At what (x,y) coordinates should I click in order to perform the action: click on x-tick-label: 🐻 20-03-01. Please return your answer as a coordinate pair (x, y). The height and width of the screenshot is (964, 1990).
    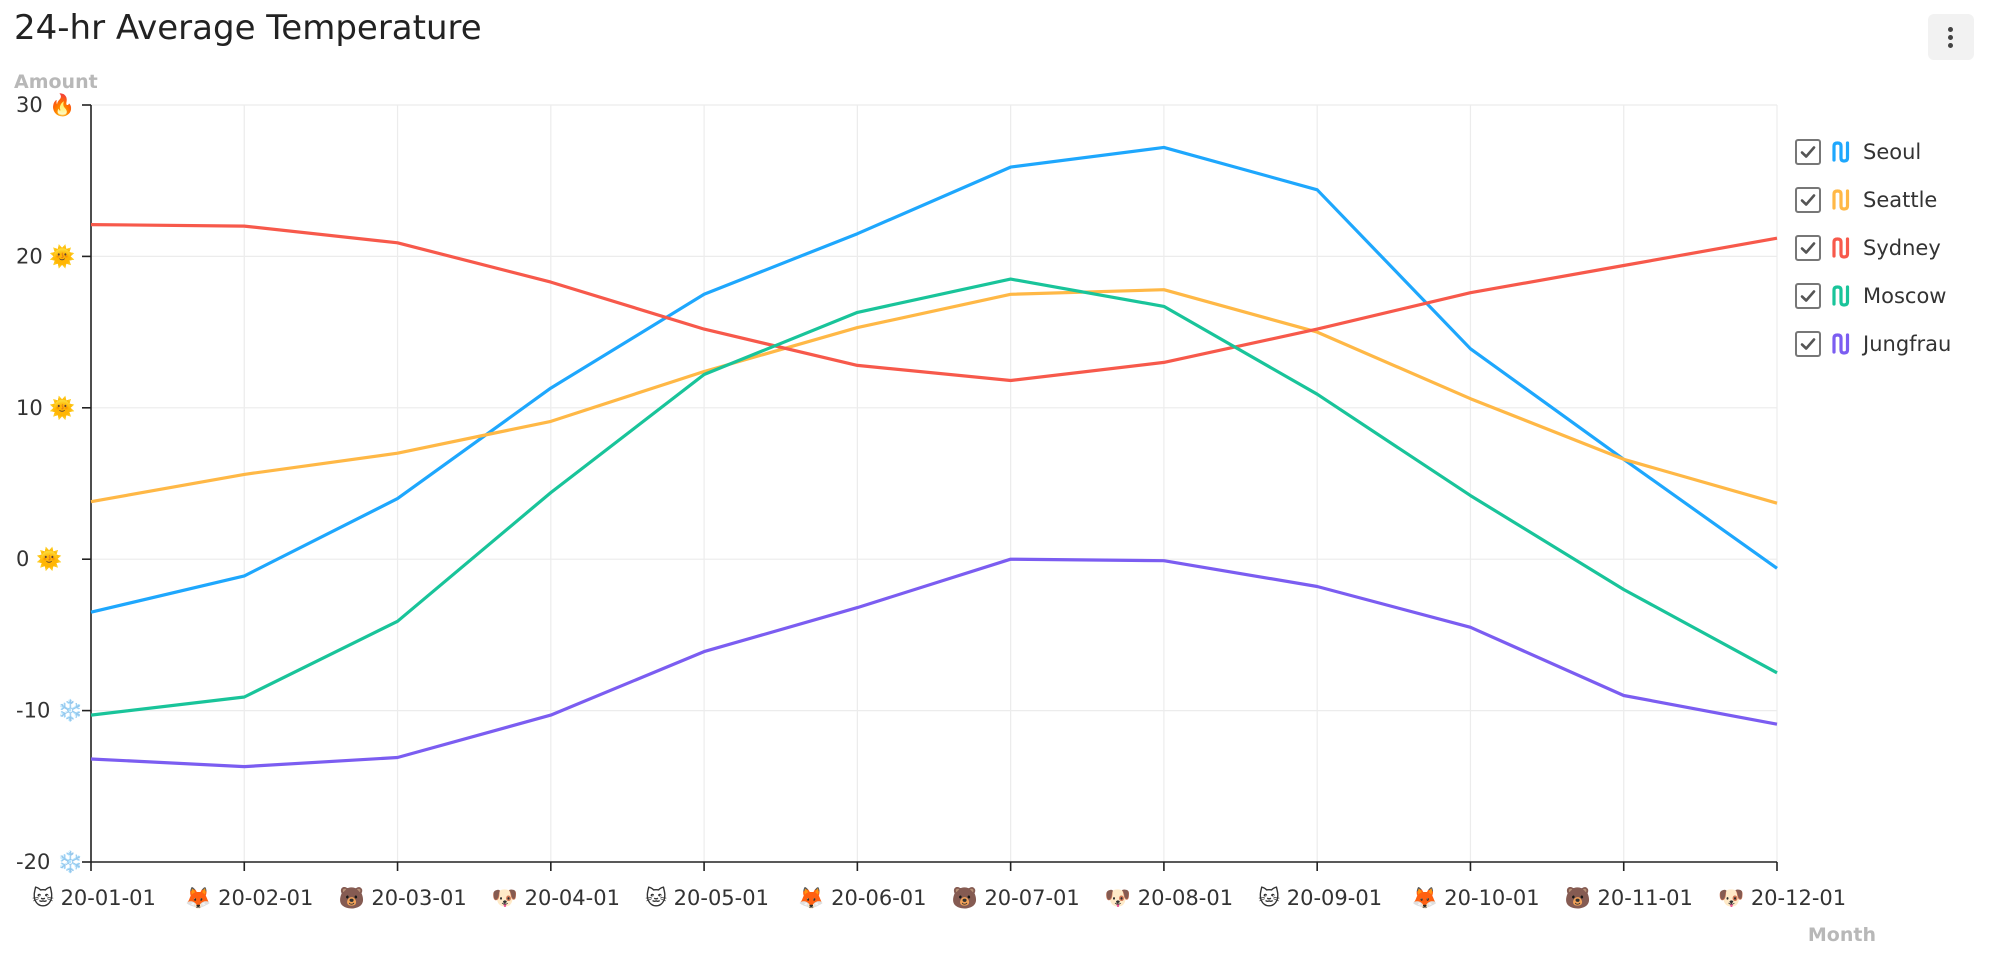
    Looking at the image, I should click on (403, 897).